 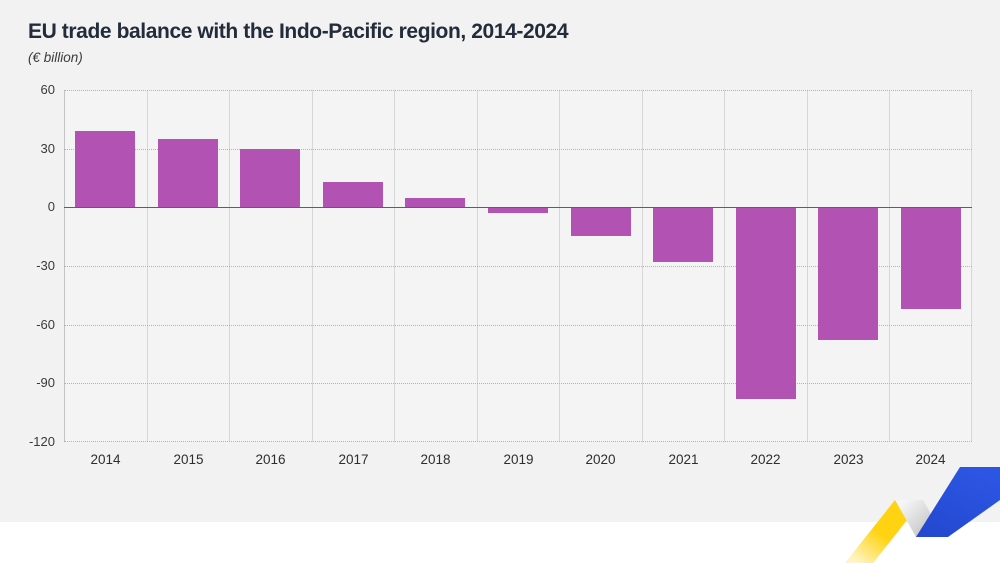 I want to click on bar-2015, so click(x=188, y=173).